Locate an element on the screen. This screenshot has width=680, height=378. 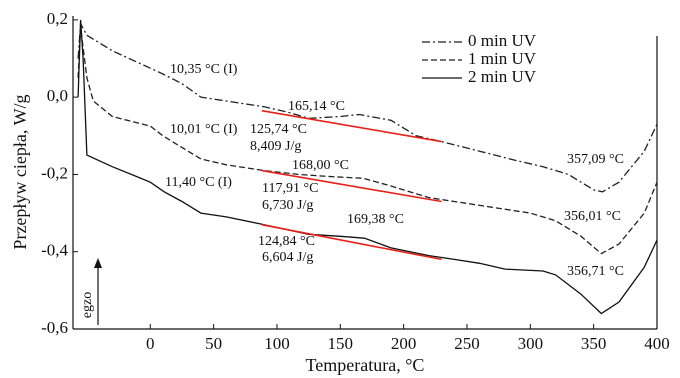
y-axis-label: Przepływ ciepła, W/g is located at coordinates (20, 171).